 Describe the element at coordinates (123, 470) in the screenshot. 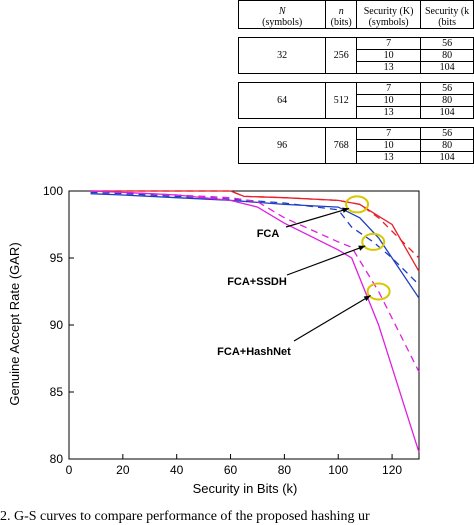

I see `x-tick-label: 20` at that location.